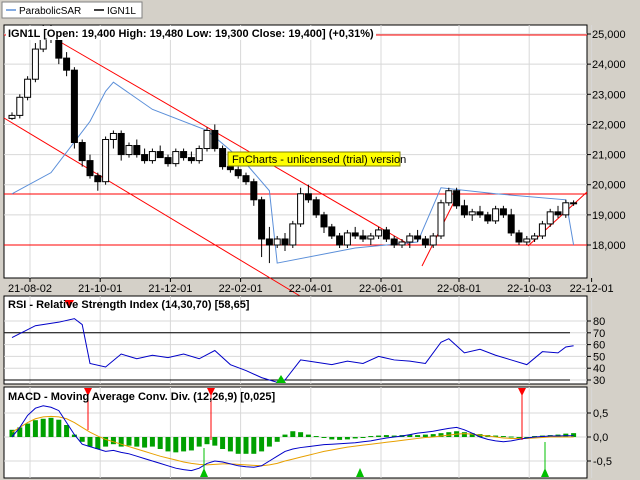 Image resolution: width=640 pixels, height=480 pixels. What do you see at coordinates (609, 35) in the screenshot?
I see `price-y-tick-label: 25,000` at bounding box center [609, 35].